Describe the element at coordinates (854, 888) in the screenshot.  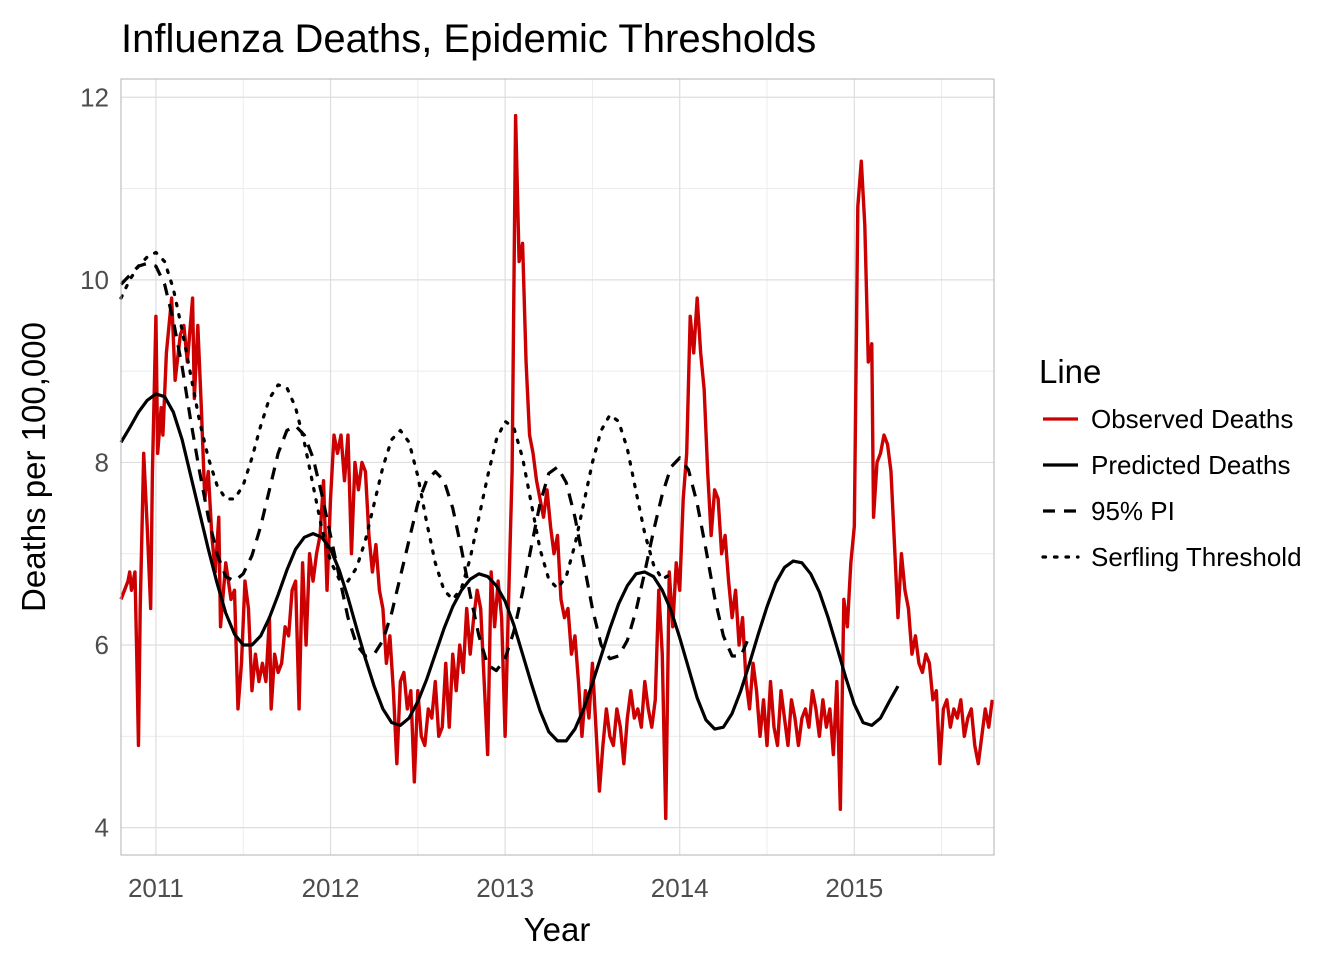
I see `x-tick-label: 2015` at that location.